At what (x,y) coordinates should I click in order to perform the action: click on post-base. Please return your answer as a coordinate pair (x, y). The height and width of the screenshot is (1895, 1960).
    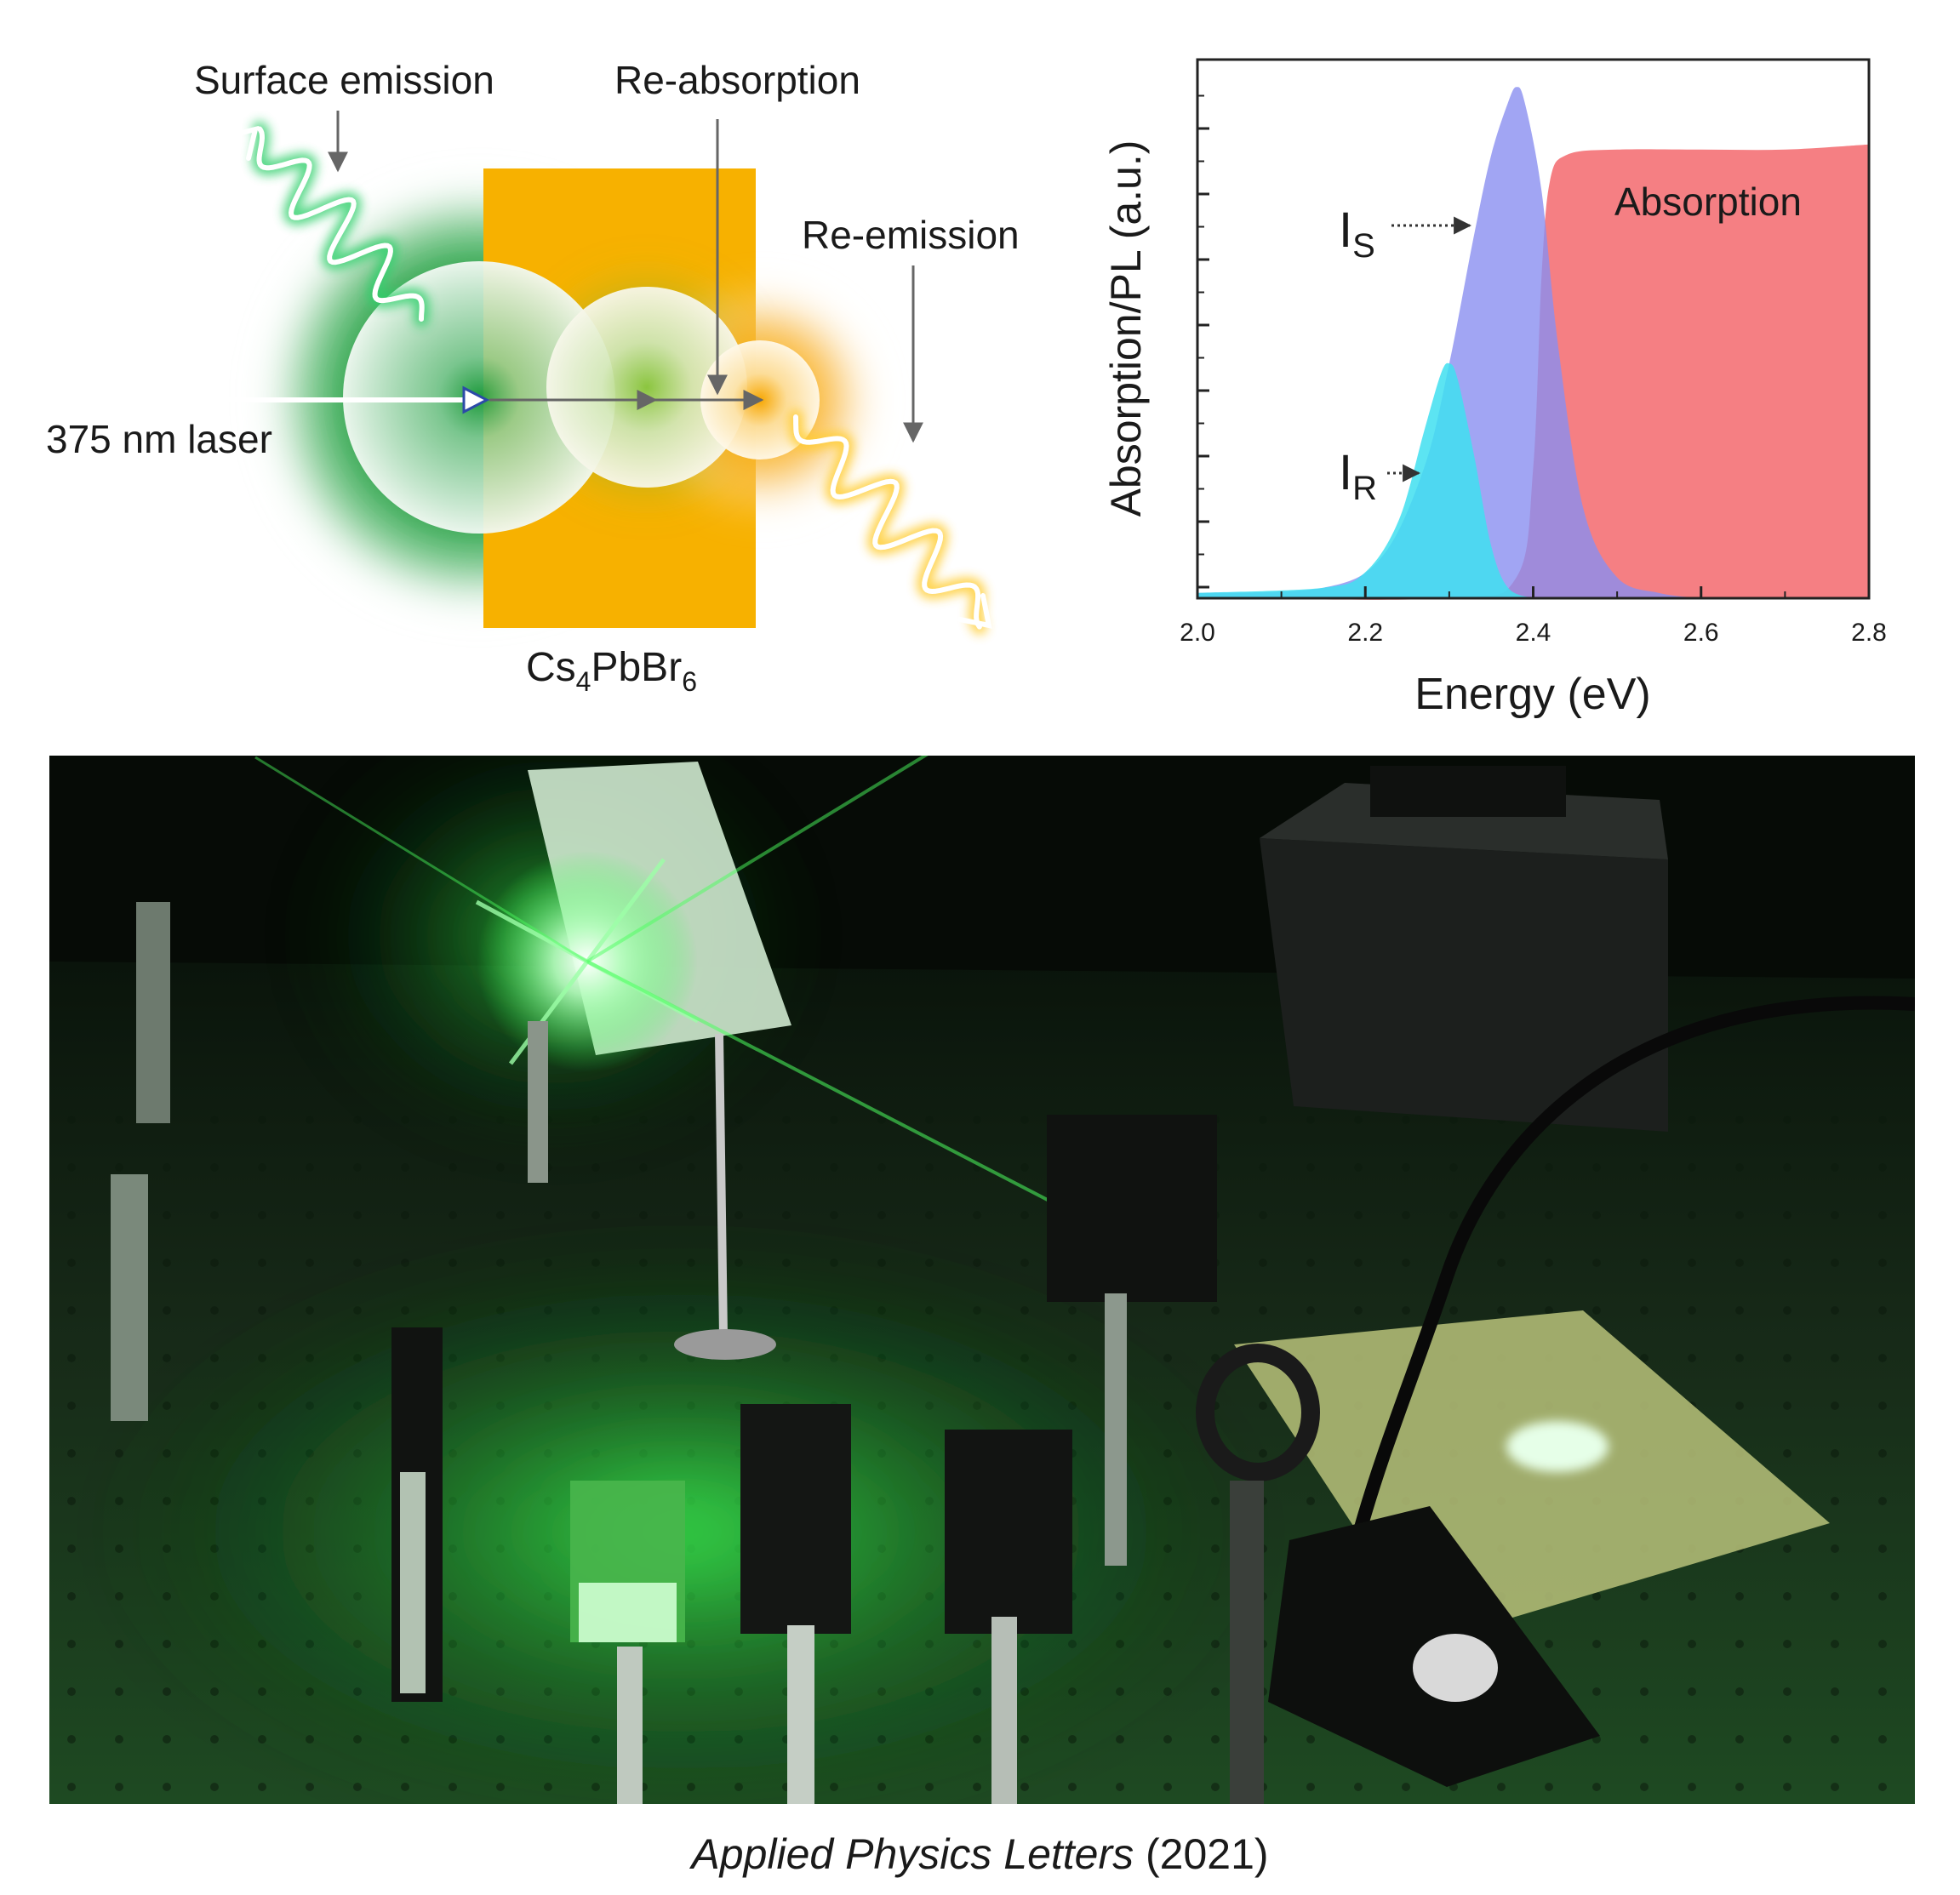
    Looking at the image, I should click on (725, 1344).